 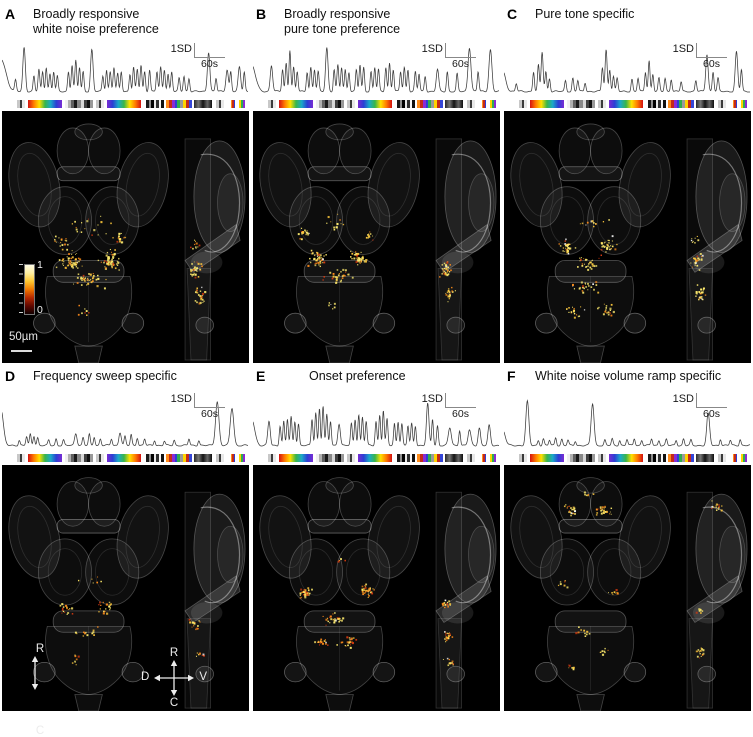 I want to click on brain-map: R C R C D V, so click(x=125, y=601).